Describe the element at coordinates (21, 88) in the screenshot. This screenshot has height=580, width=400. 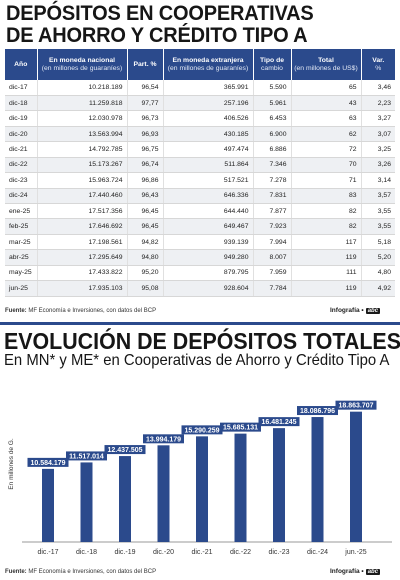
I see `table-cell: dic-17` at that location.